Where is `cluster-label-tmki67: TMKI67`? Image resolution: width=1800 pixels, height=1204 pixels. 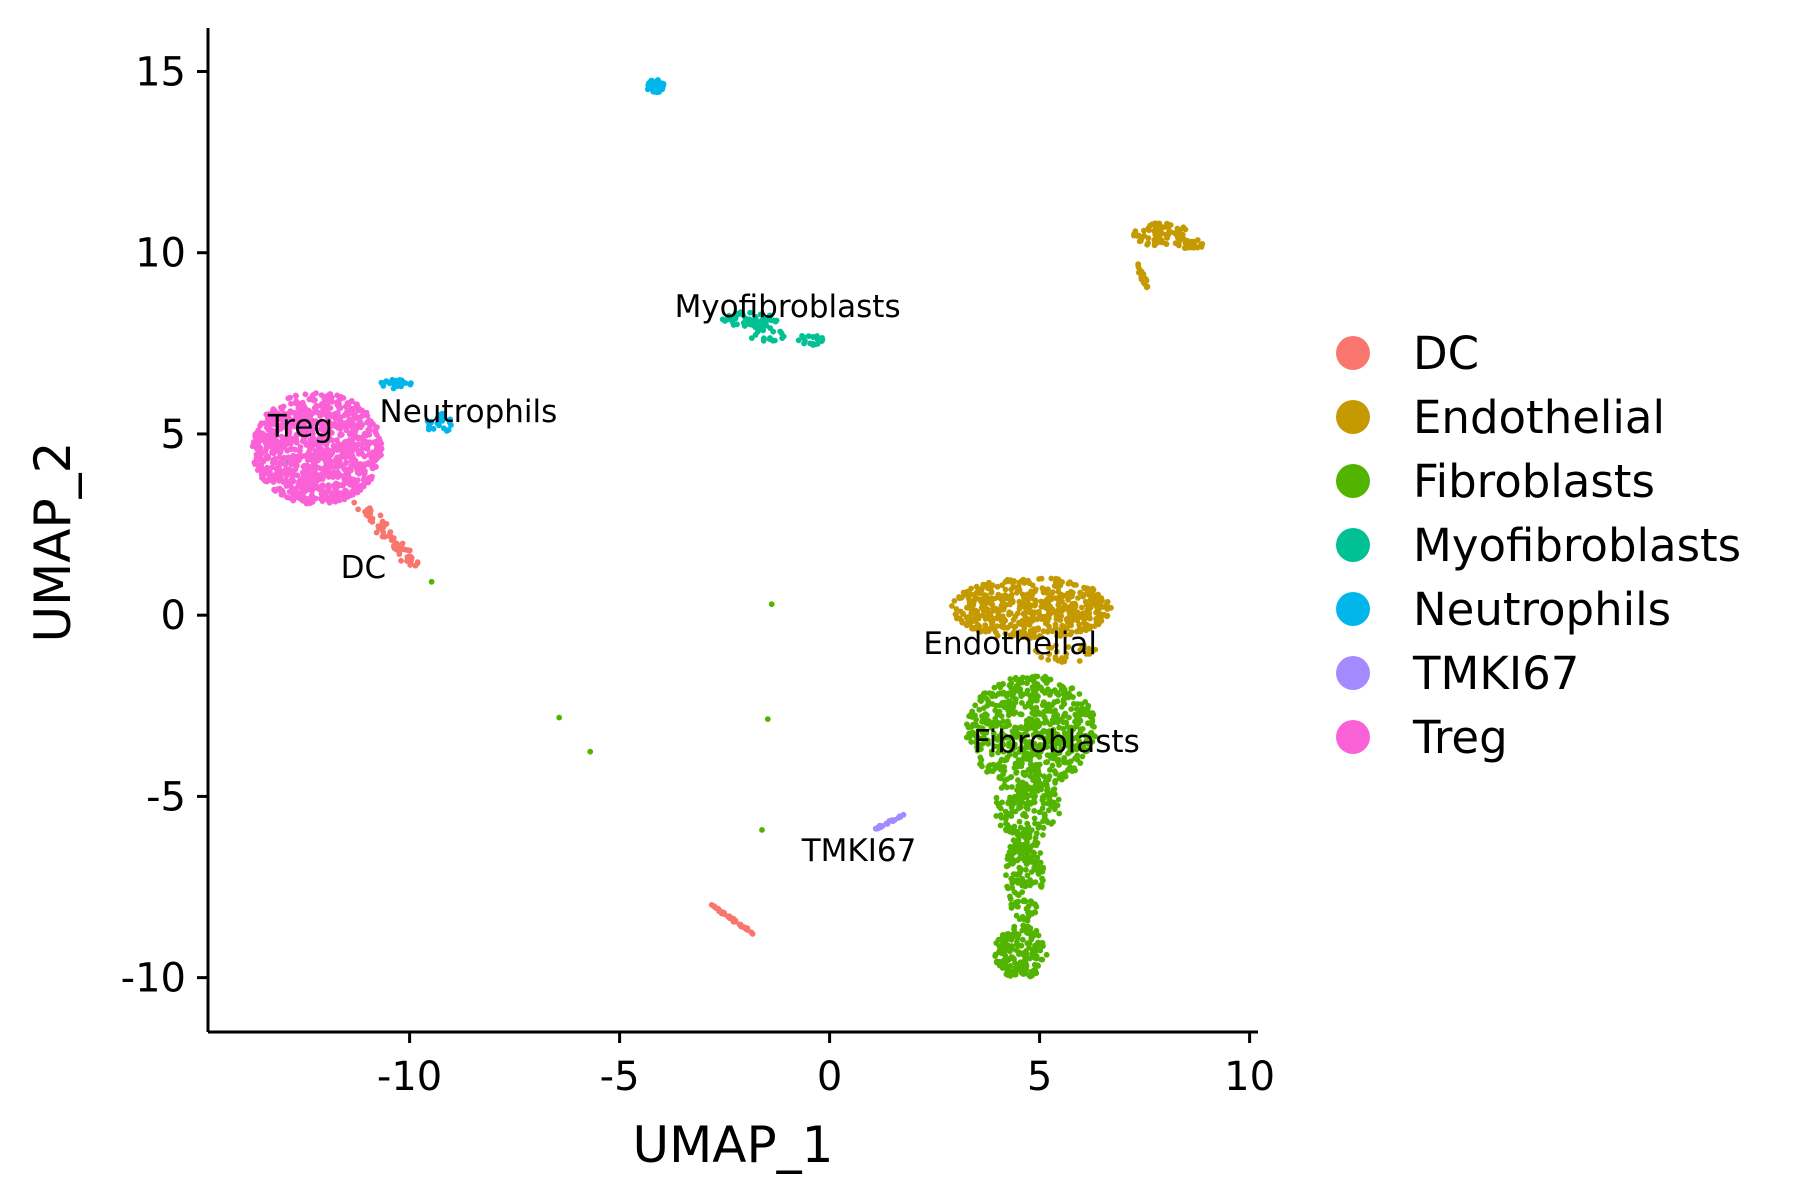
cluster-label-tmki67: TMKI67 is located at coordinates (859, 851).